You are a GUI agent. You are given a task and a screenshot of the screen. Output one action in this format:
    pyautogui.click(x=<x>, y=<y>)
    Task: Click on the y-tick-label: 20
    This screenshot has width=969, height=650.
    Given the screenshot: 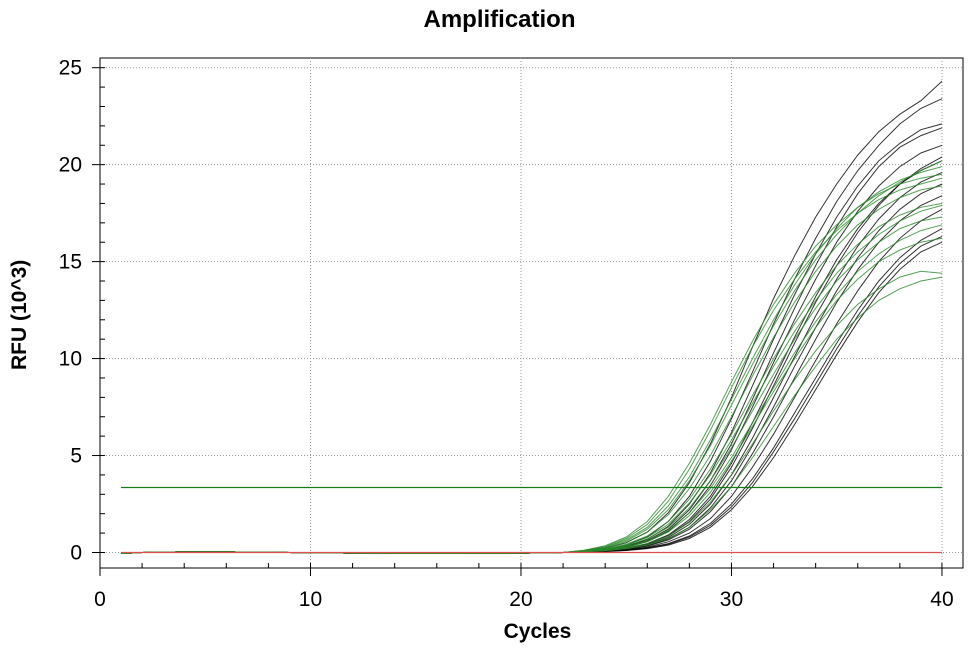 What is the action you would take?
    pyautogui.click(x=70, y=165)
    